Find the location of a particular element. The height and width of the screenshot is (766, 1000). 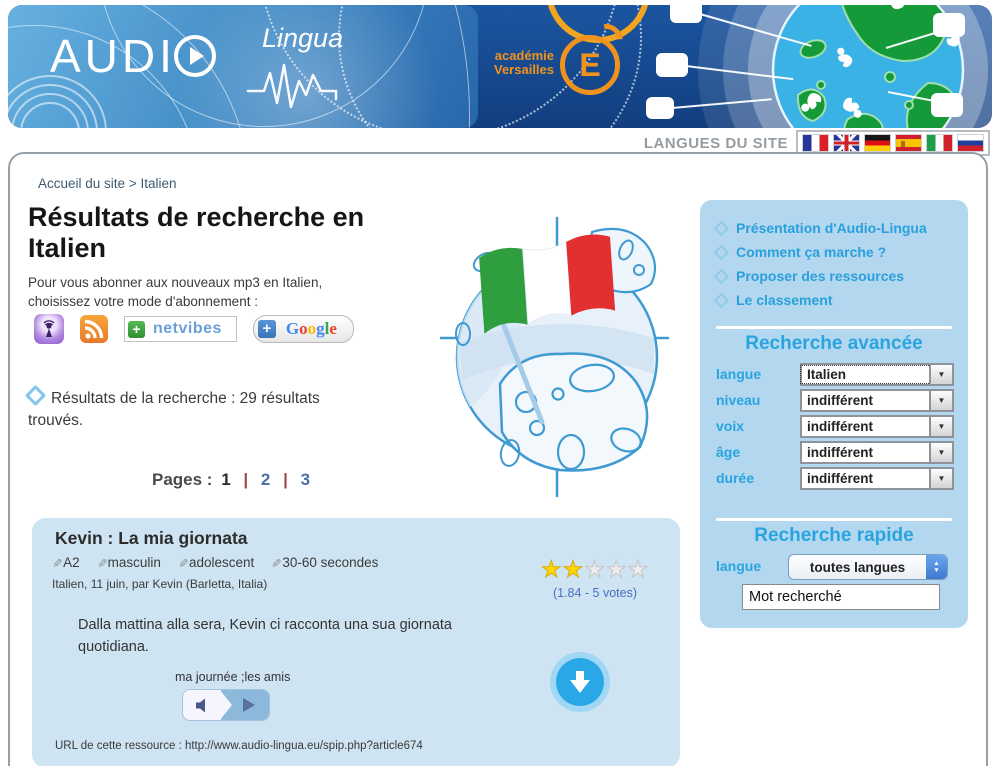

speaker-icon is located at coordinates (200, 705).